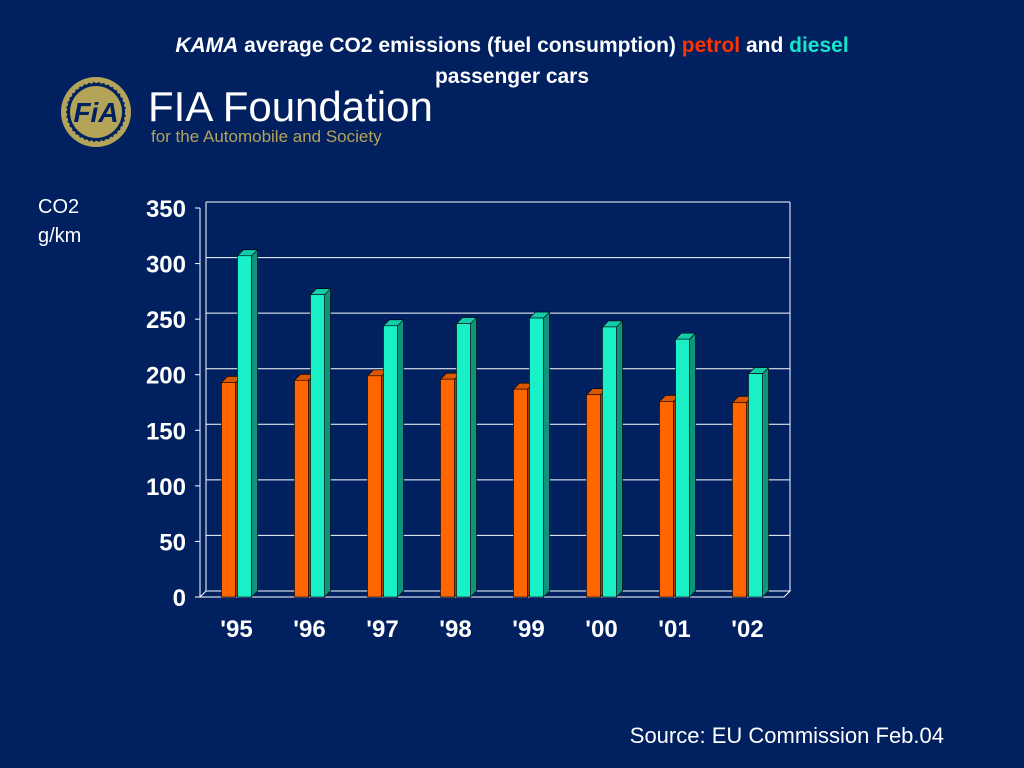  What do you see at coordinates (674, 629) in the screenshot?
I see `x-tick-label: '01` at bounding box center [674, 629].